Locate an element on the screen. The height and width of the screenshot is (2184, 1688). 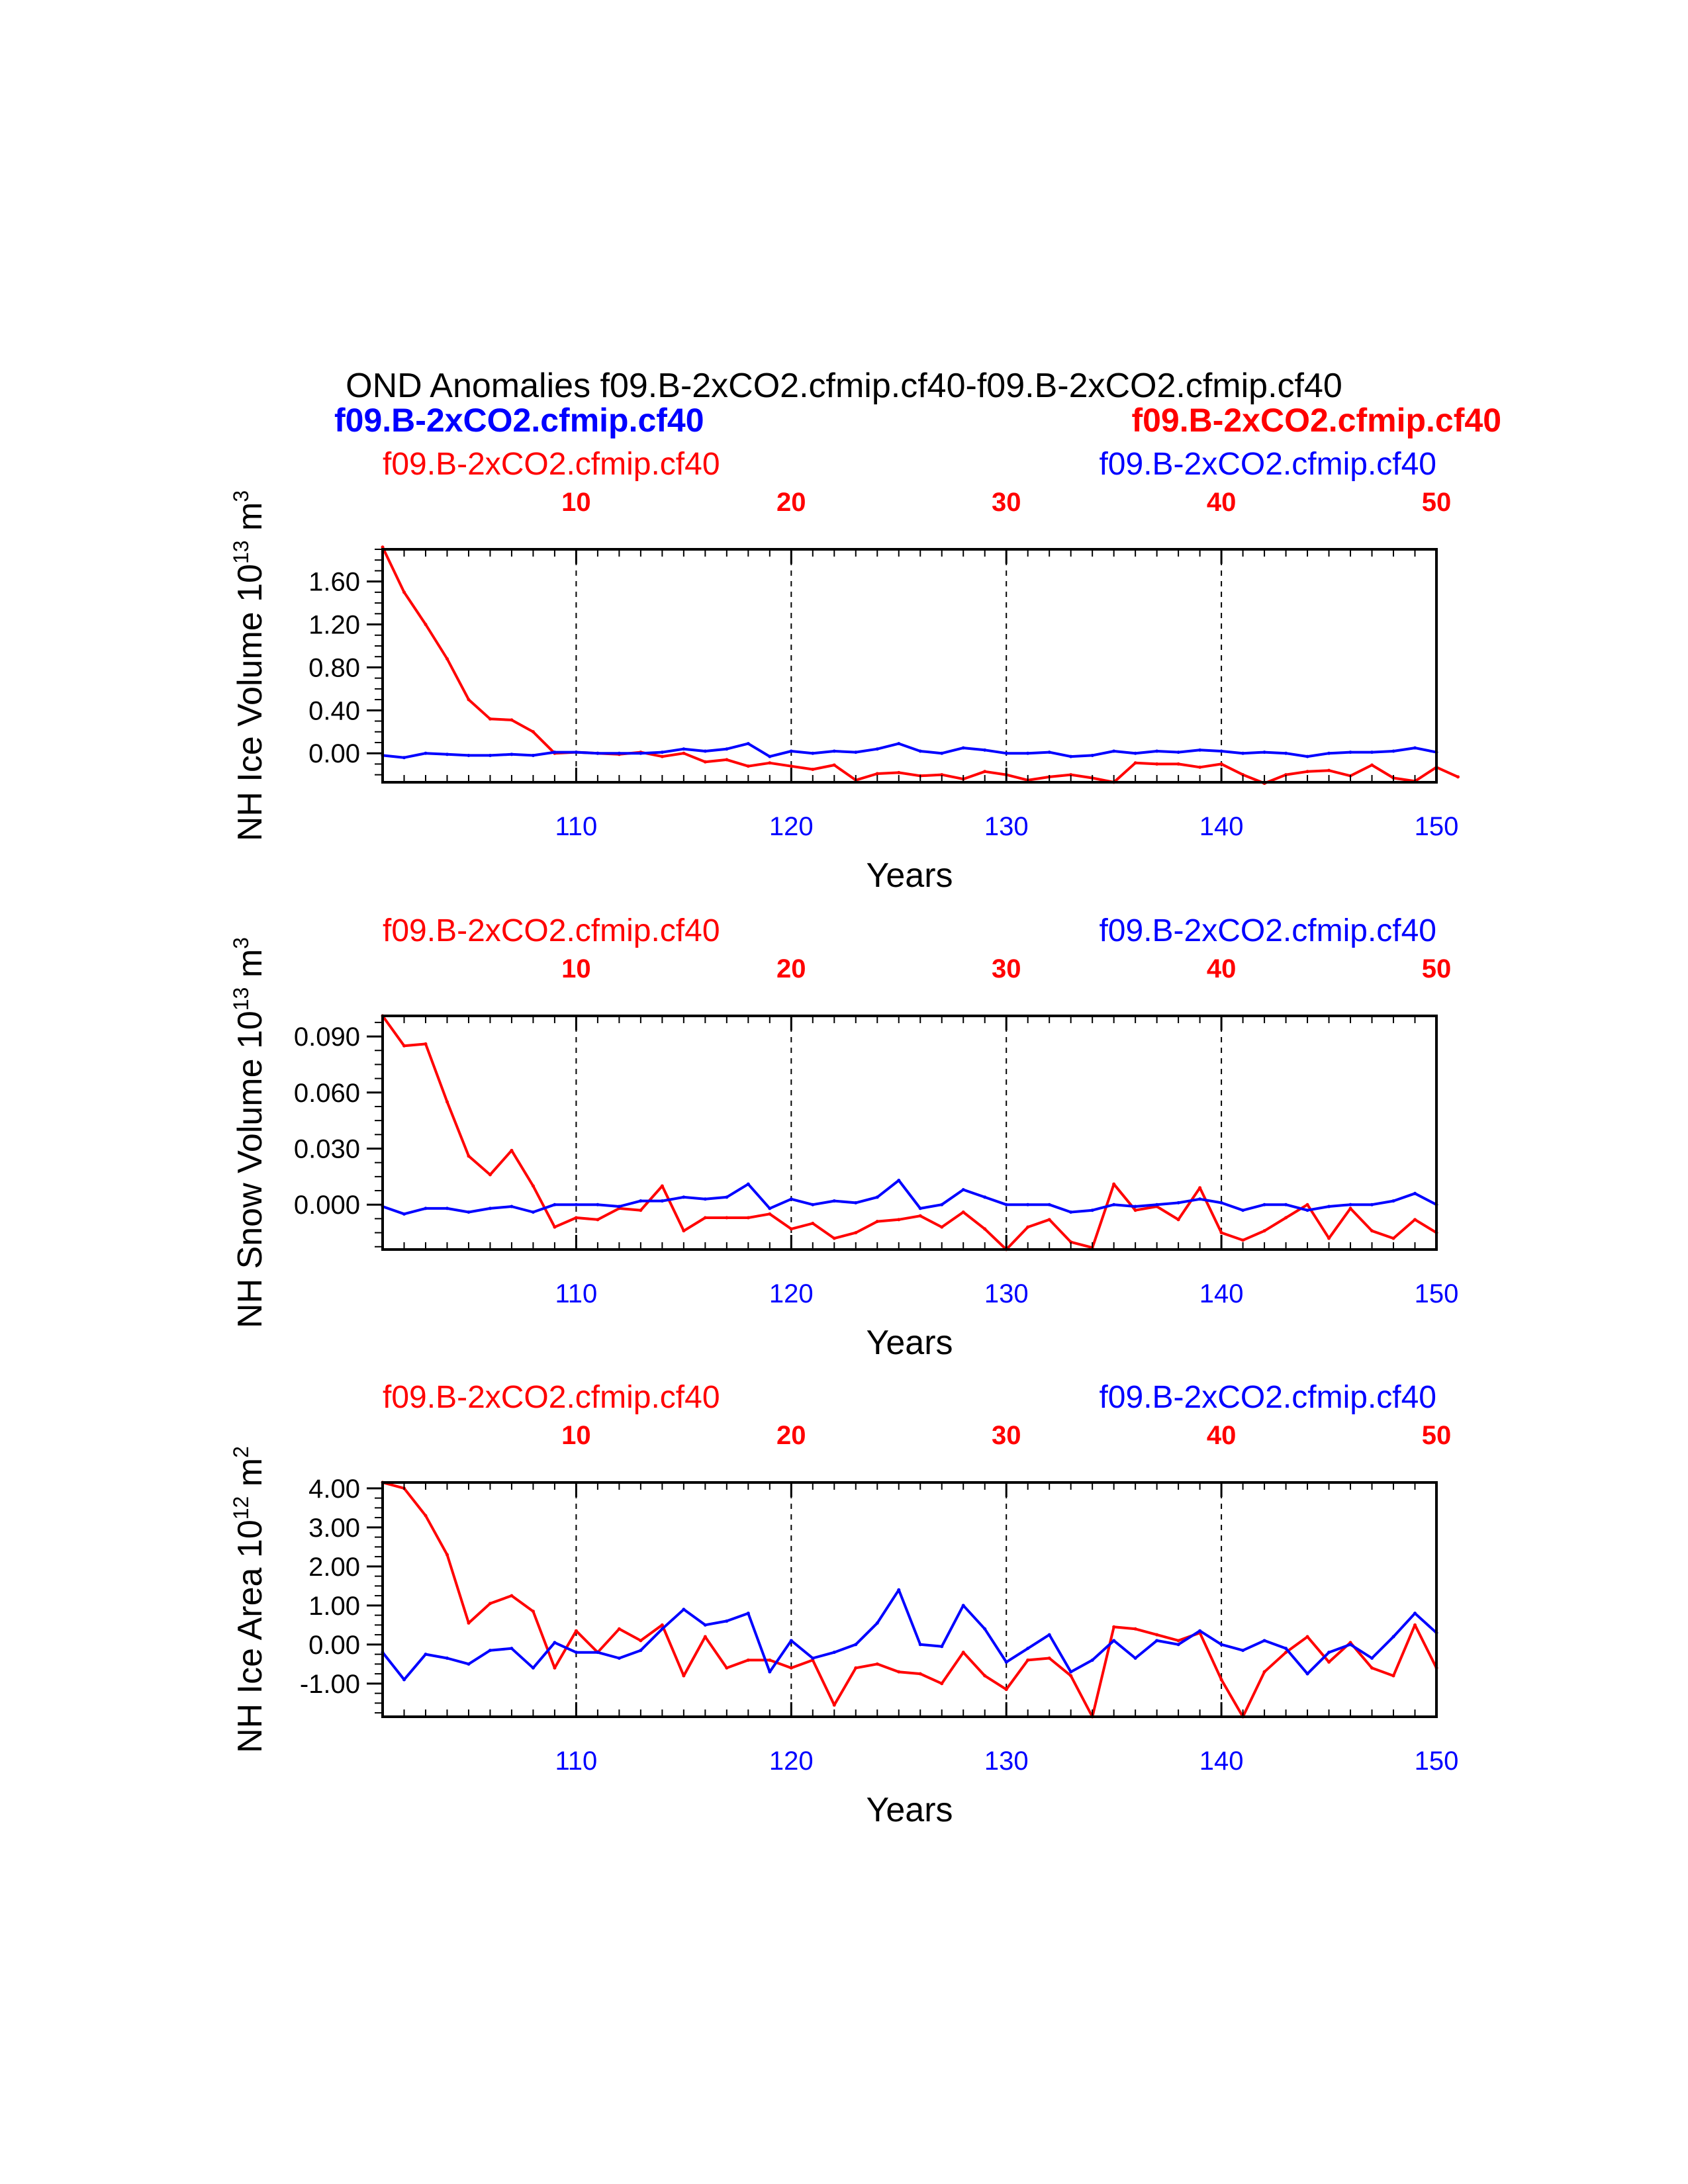
x-tick-label-bottom: 110 is located at coordinates (576, 1293).